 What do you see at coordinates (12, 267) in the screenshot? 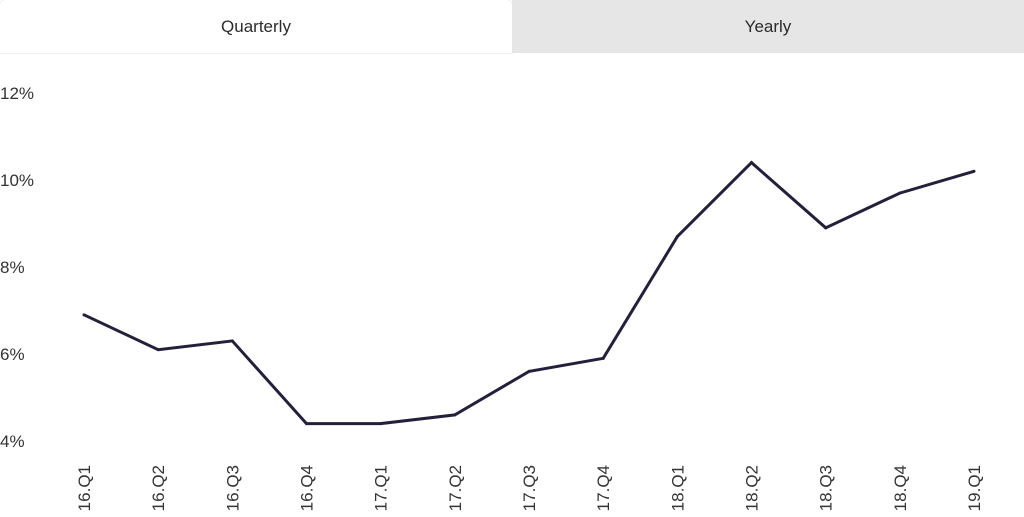
I see `y-tick-label: 8%` at bounding box center [12, 267].